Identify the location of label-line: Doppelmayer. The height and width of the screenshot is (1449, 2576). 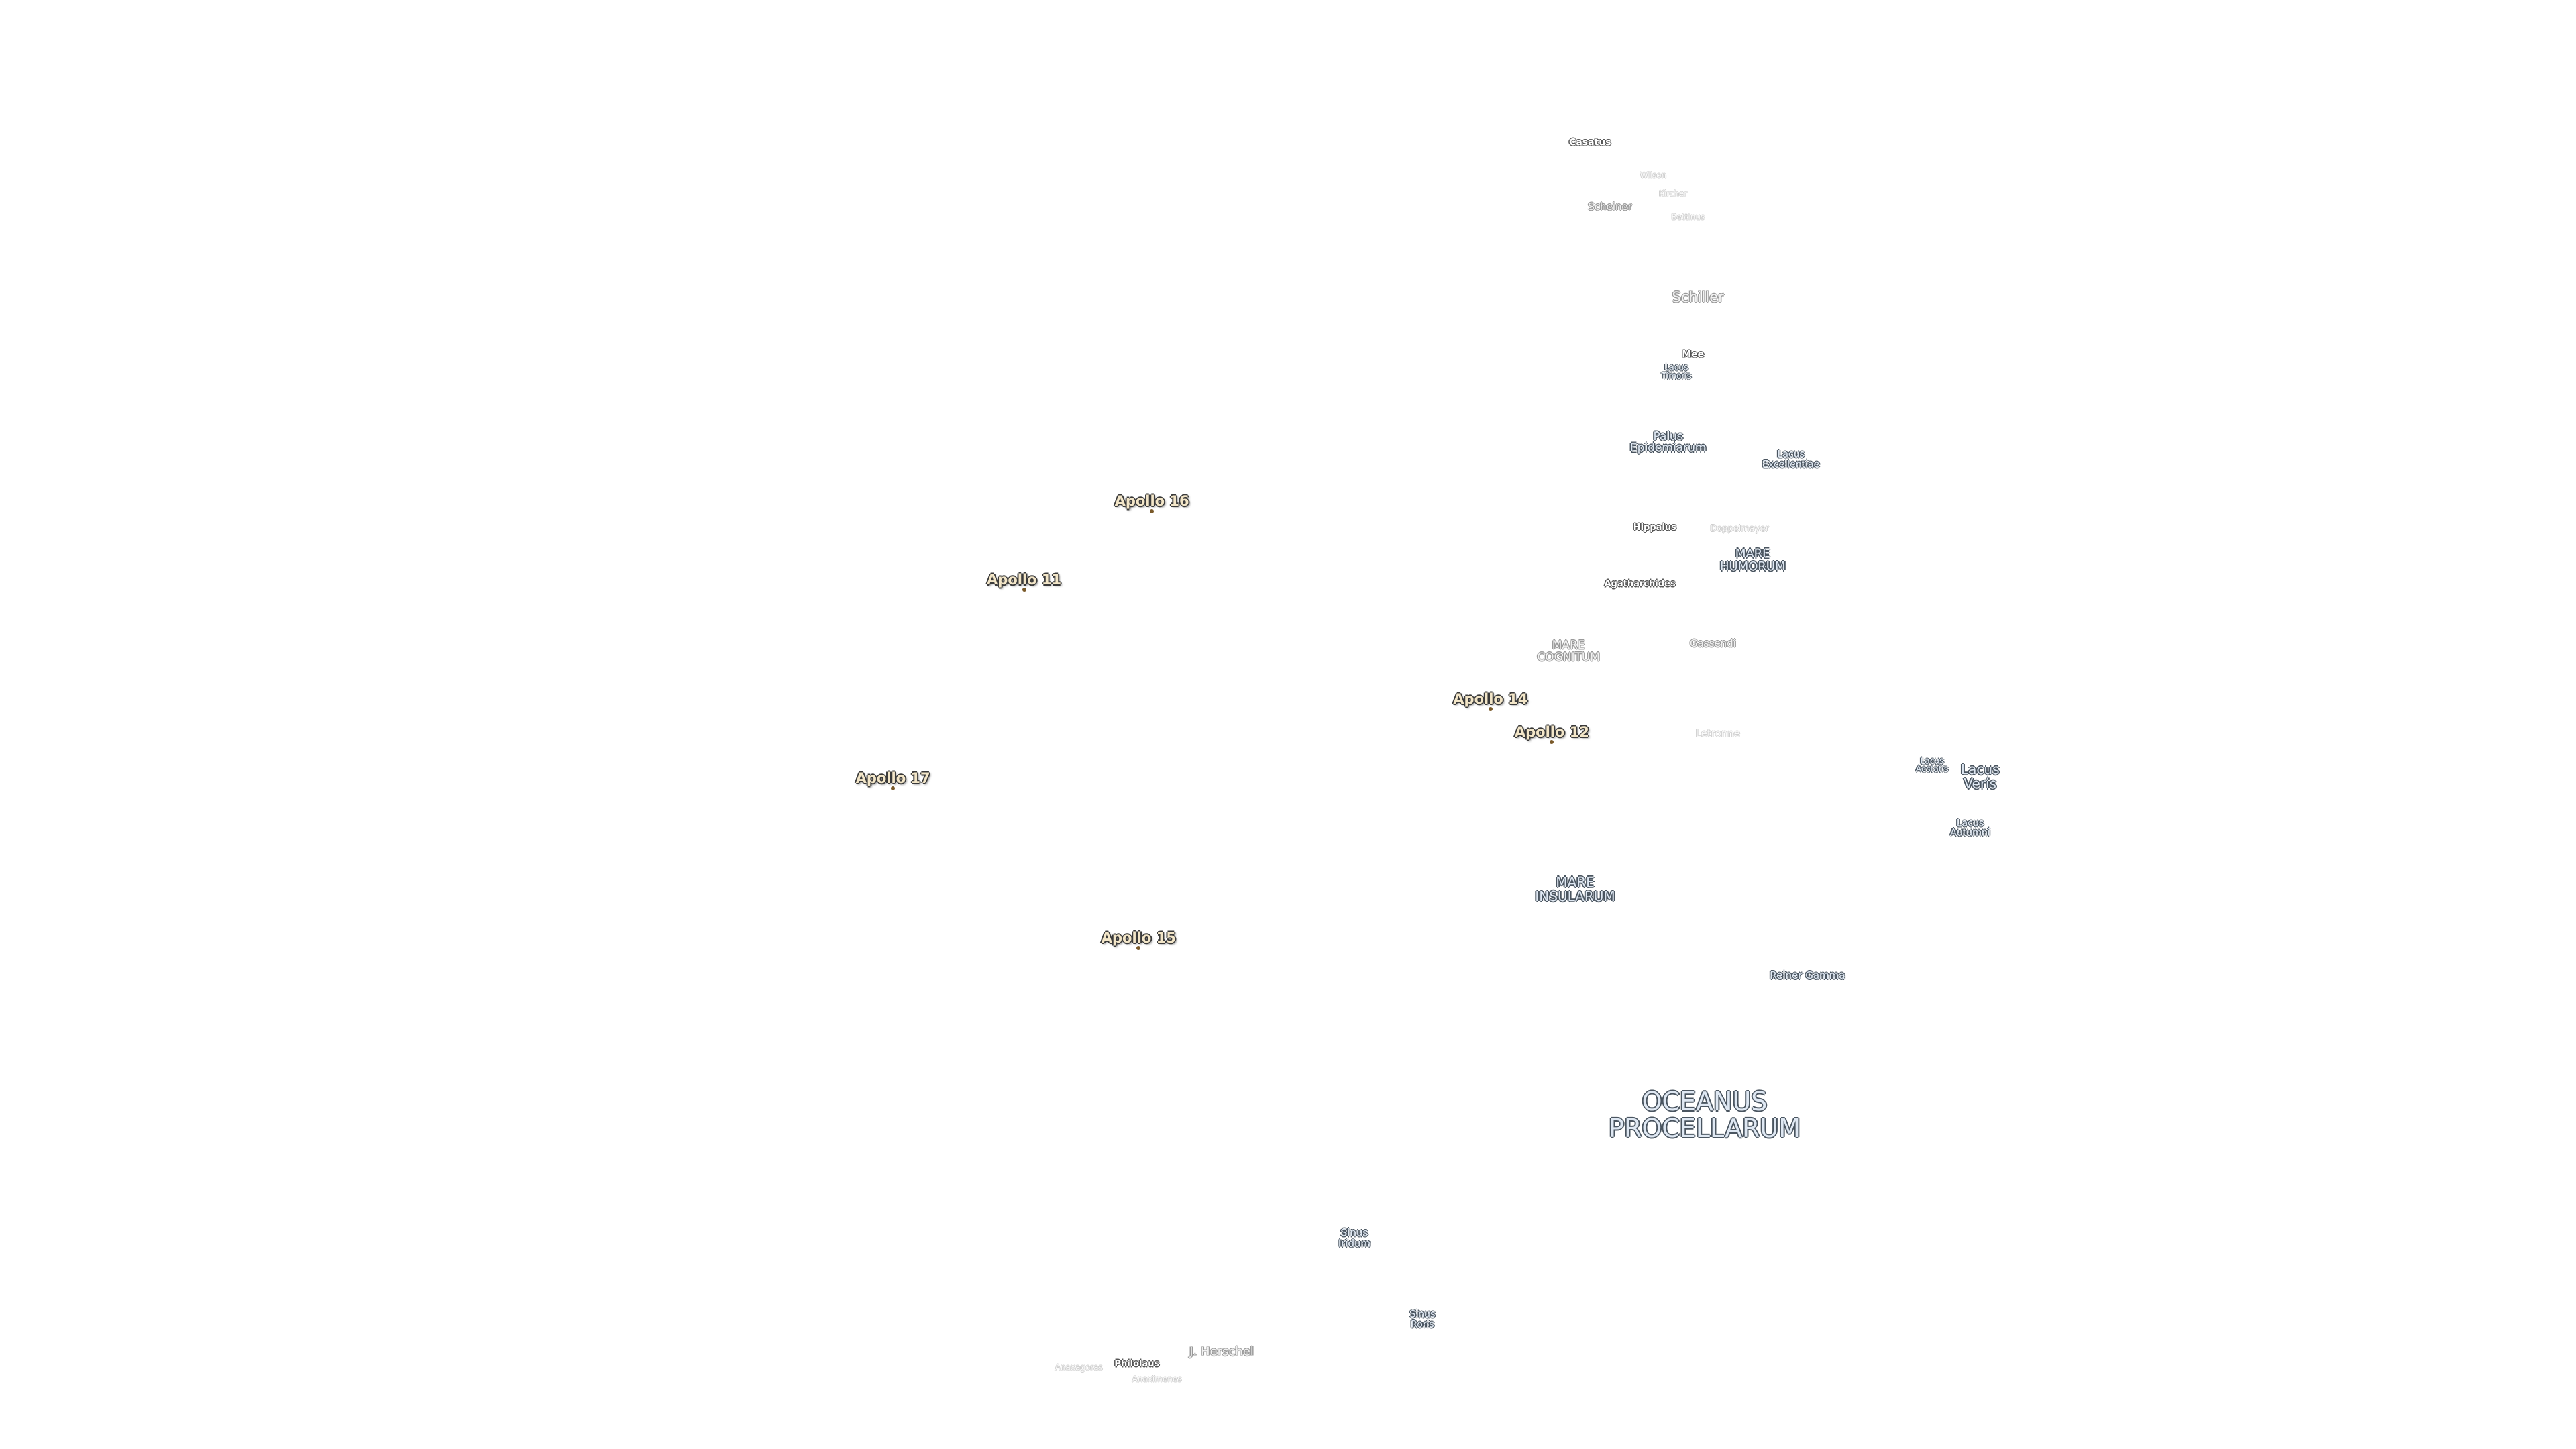
(1739, 529).